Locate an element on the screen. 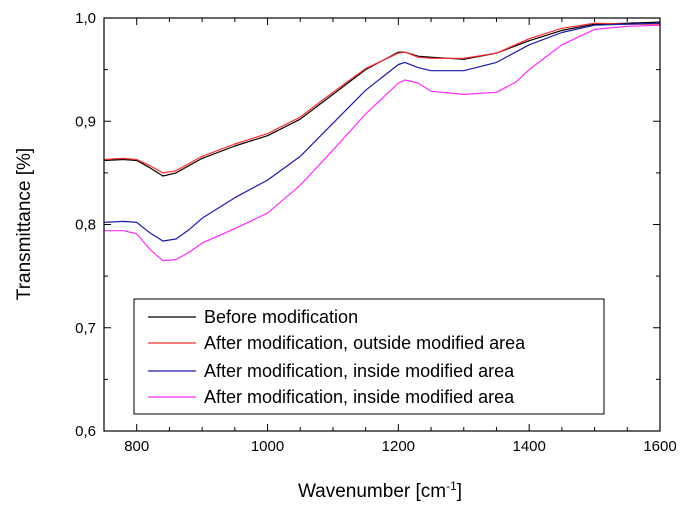 This screenshot has height=514, width=688. legend-label: Before modification is located at coordinates (281, 317).